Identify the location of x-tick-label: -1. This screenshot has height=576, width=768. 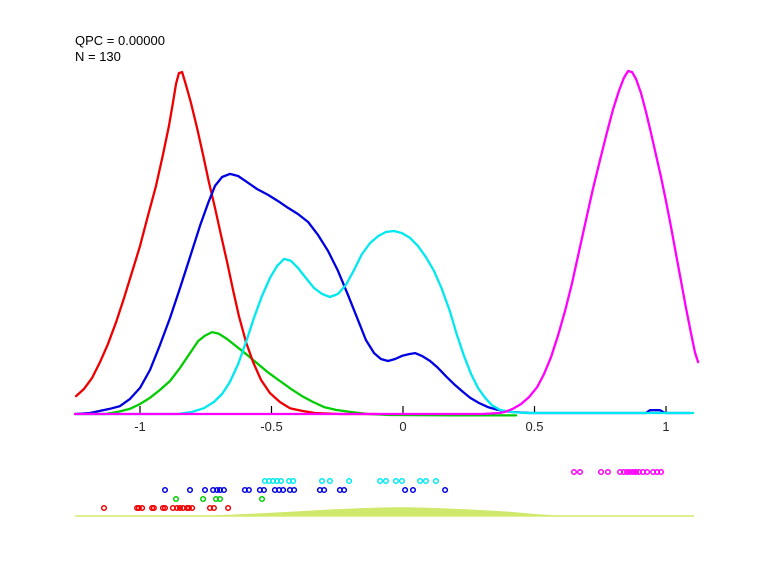
(140, 426).